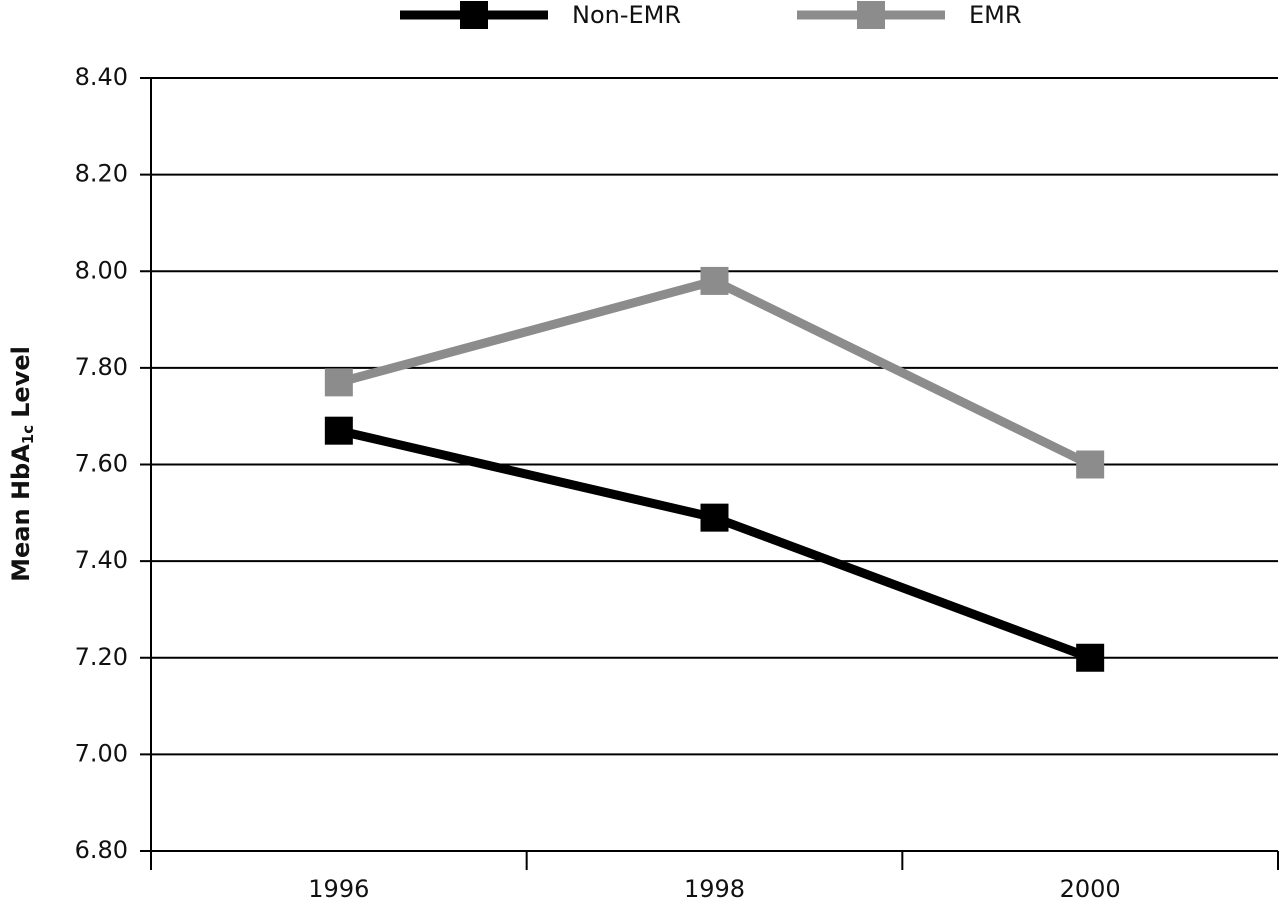 The width and height of the screenshot is (1280, 903). What do you see at coordinates (101, 850) in the screenshot?
I see `y-tick-label: 6.80` at bounding box center [101, 850].